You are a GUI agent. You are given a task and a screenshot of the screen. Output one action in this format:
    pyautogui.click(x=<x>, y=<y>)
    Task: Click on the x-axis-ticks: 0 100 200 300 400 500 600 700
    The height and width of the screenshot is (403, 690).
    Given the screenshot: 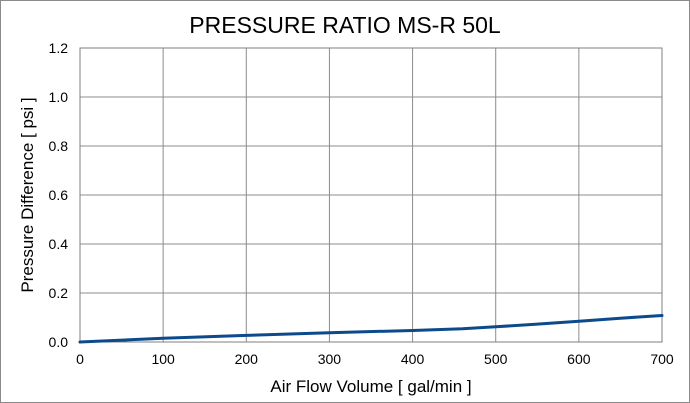 What is the action you would take?
    pyautogui.click(x=375, y=359)
    